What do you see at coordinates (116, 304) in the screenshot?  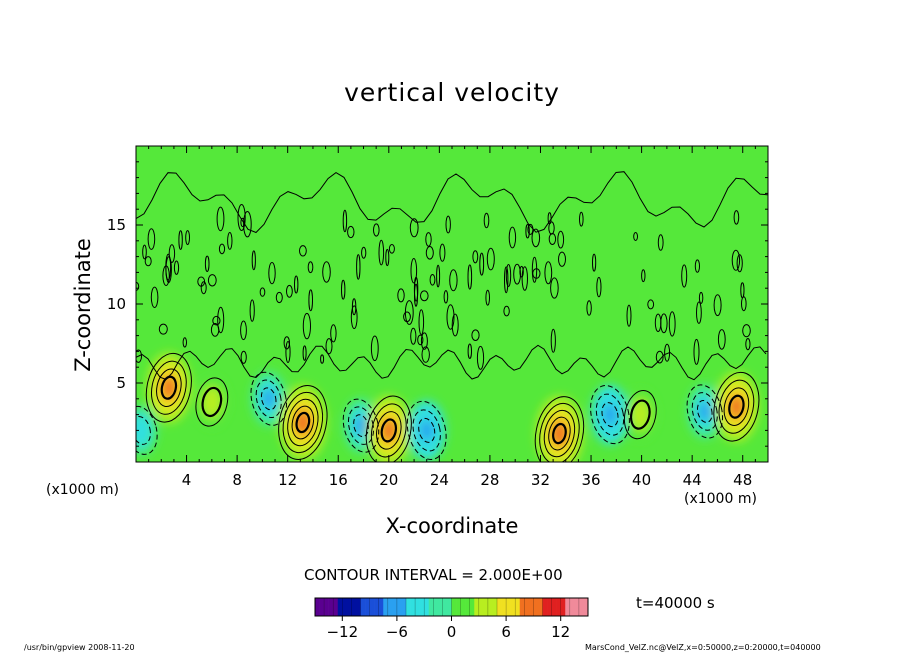 I see `y-tick-label: 10` at bounding box center [116, 304].